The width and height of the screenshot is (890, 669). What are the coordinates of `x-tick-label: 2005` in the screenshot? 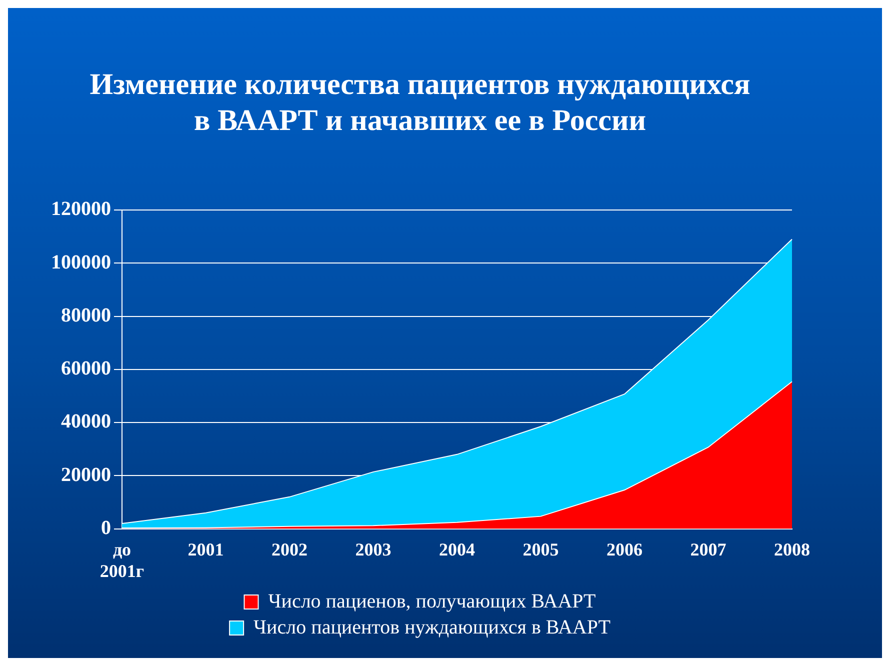 It's located at (540, 549).